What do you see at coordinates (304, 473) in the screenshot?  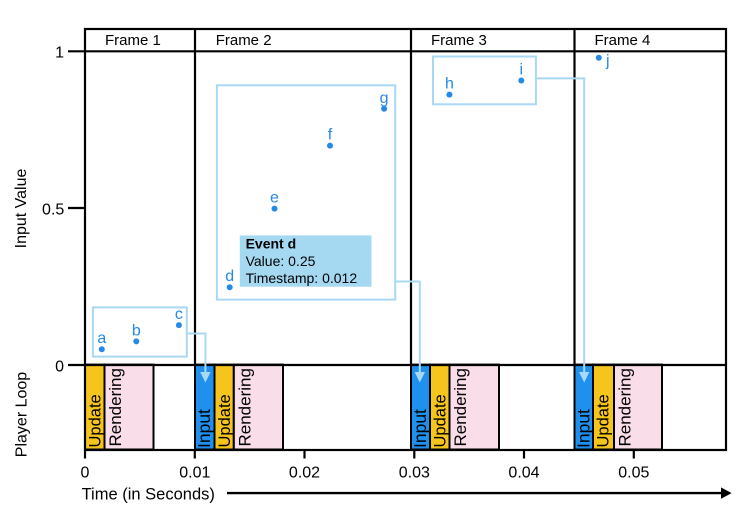 I see `svg-text: 0.02` at bounding box center [304, 473].